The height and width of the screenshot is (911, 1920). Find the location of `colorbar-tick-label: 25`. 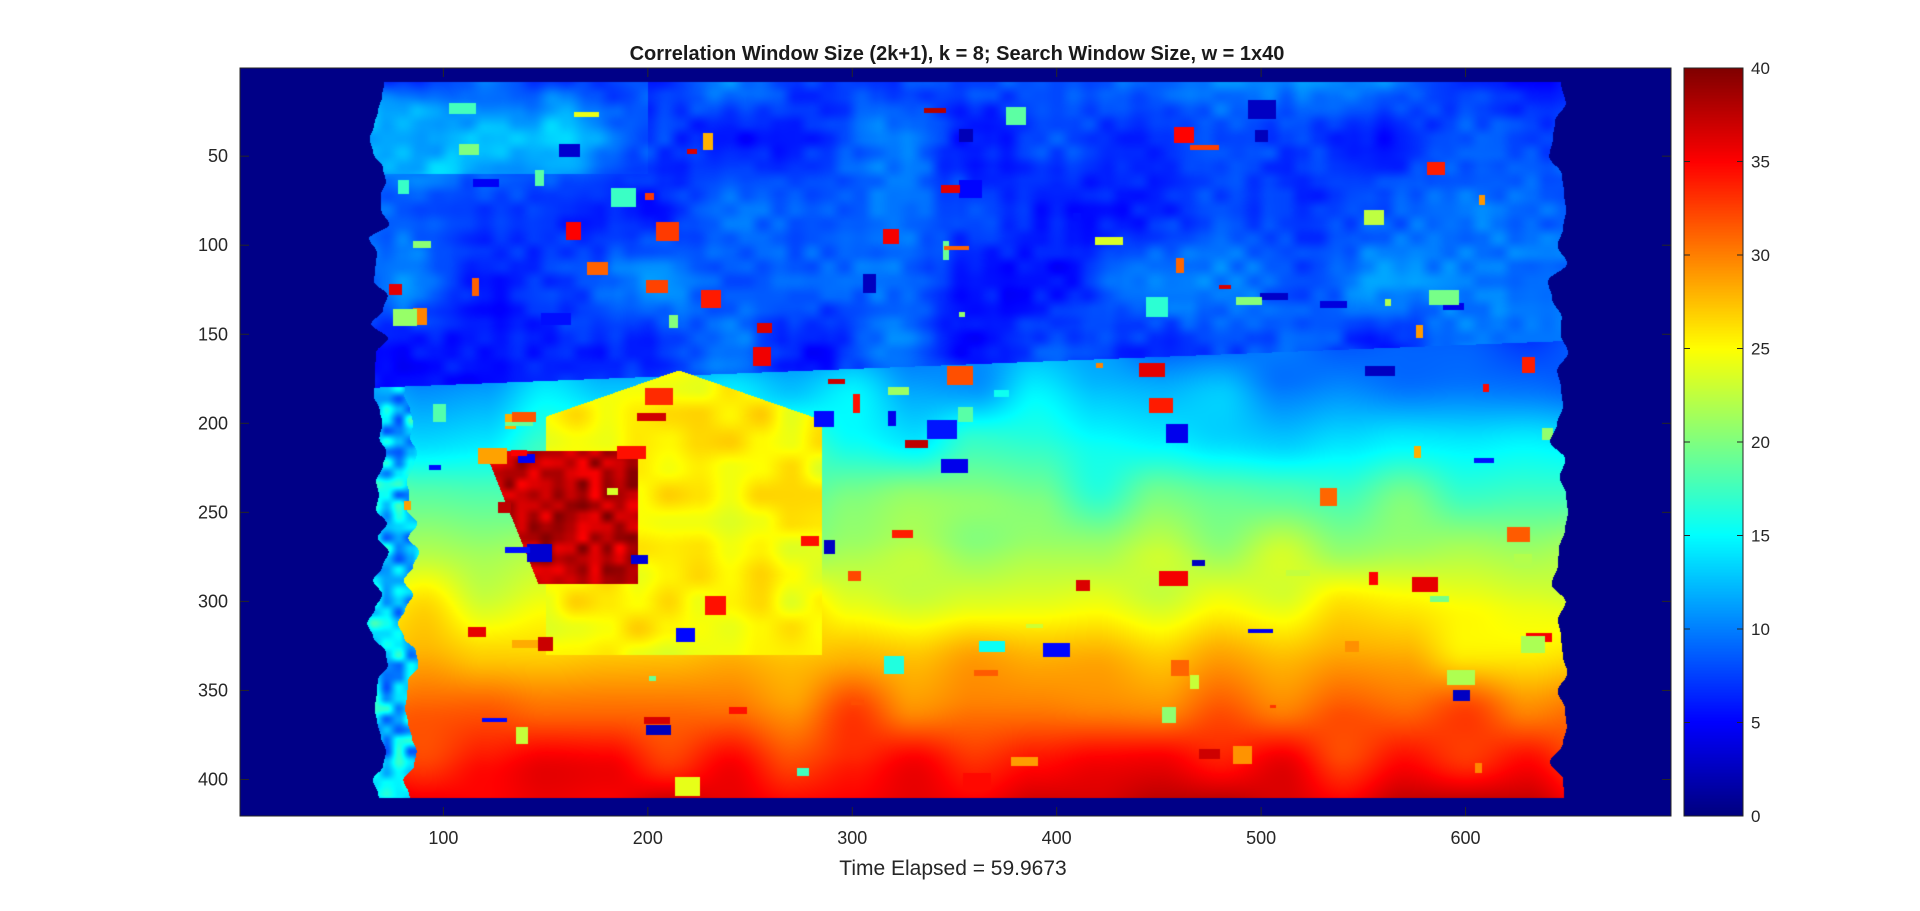

colorbar-tick-label: 25 is located at coordinates (1760, 349).